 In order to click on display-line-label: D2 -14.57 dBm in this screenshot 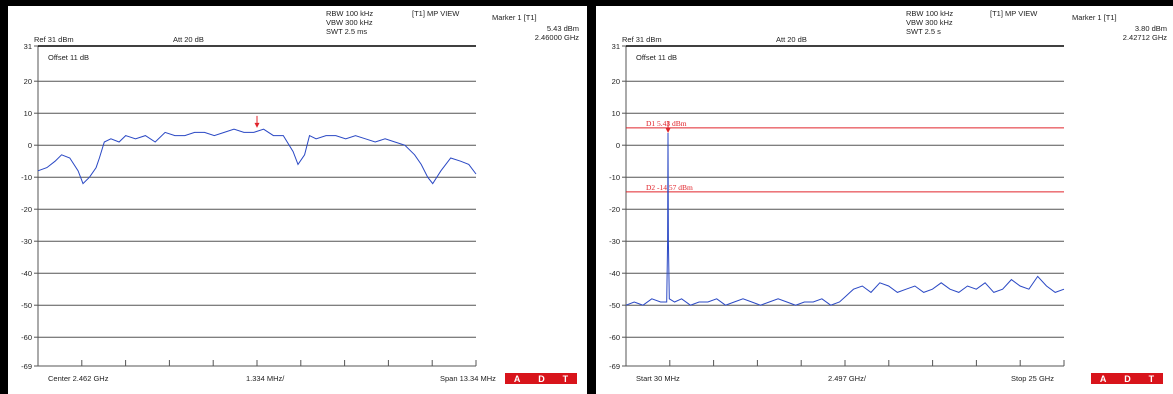, I will do `click(669, 187)`.